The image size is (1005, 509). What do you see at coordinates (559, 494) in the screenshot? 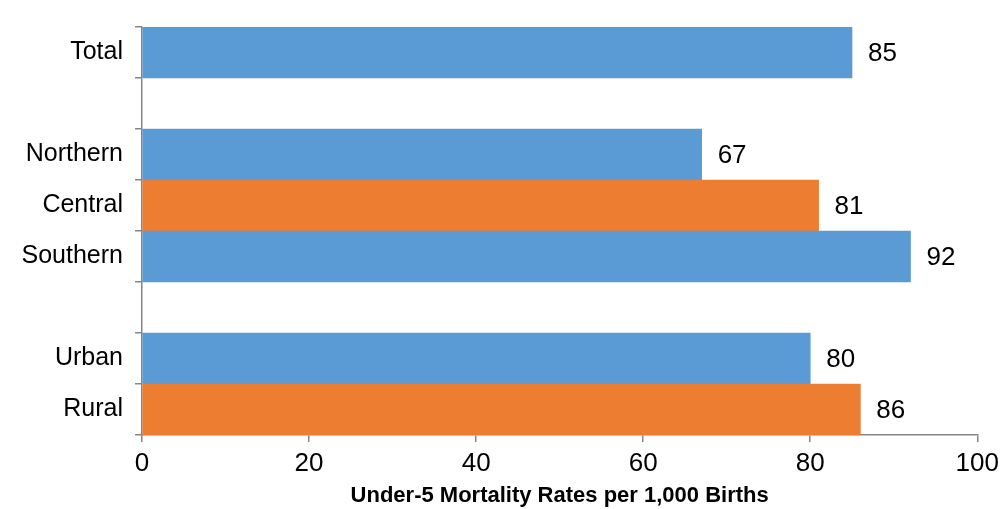
I see `x-axis-title: Under-5 Mortality Rates per 1,000 Births` at bounding box center [559, 494].